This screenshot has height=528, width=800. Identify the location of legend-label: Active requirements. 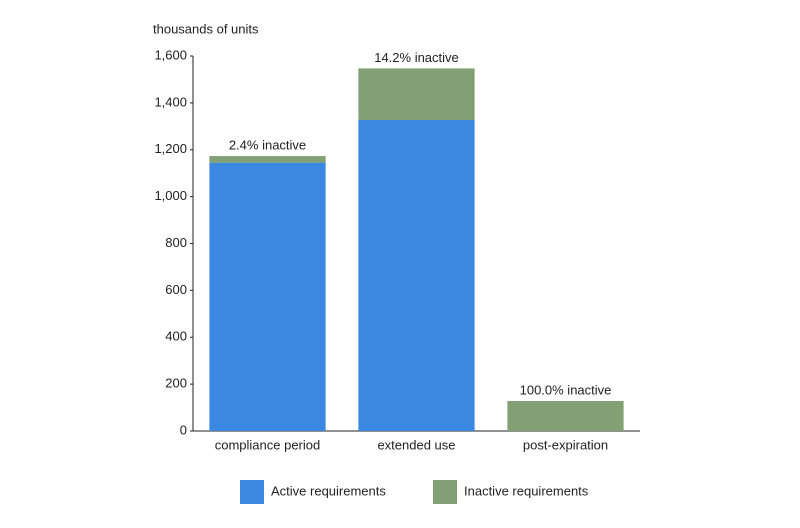
(328, 490).